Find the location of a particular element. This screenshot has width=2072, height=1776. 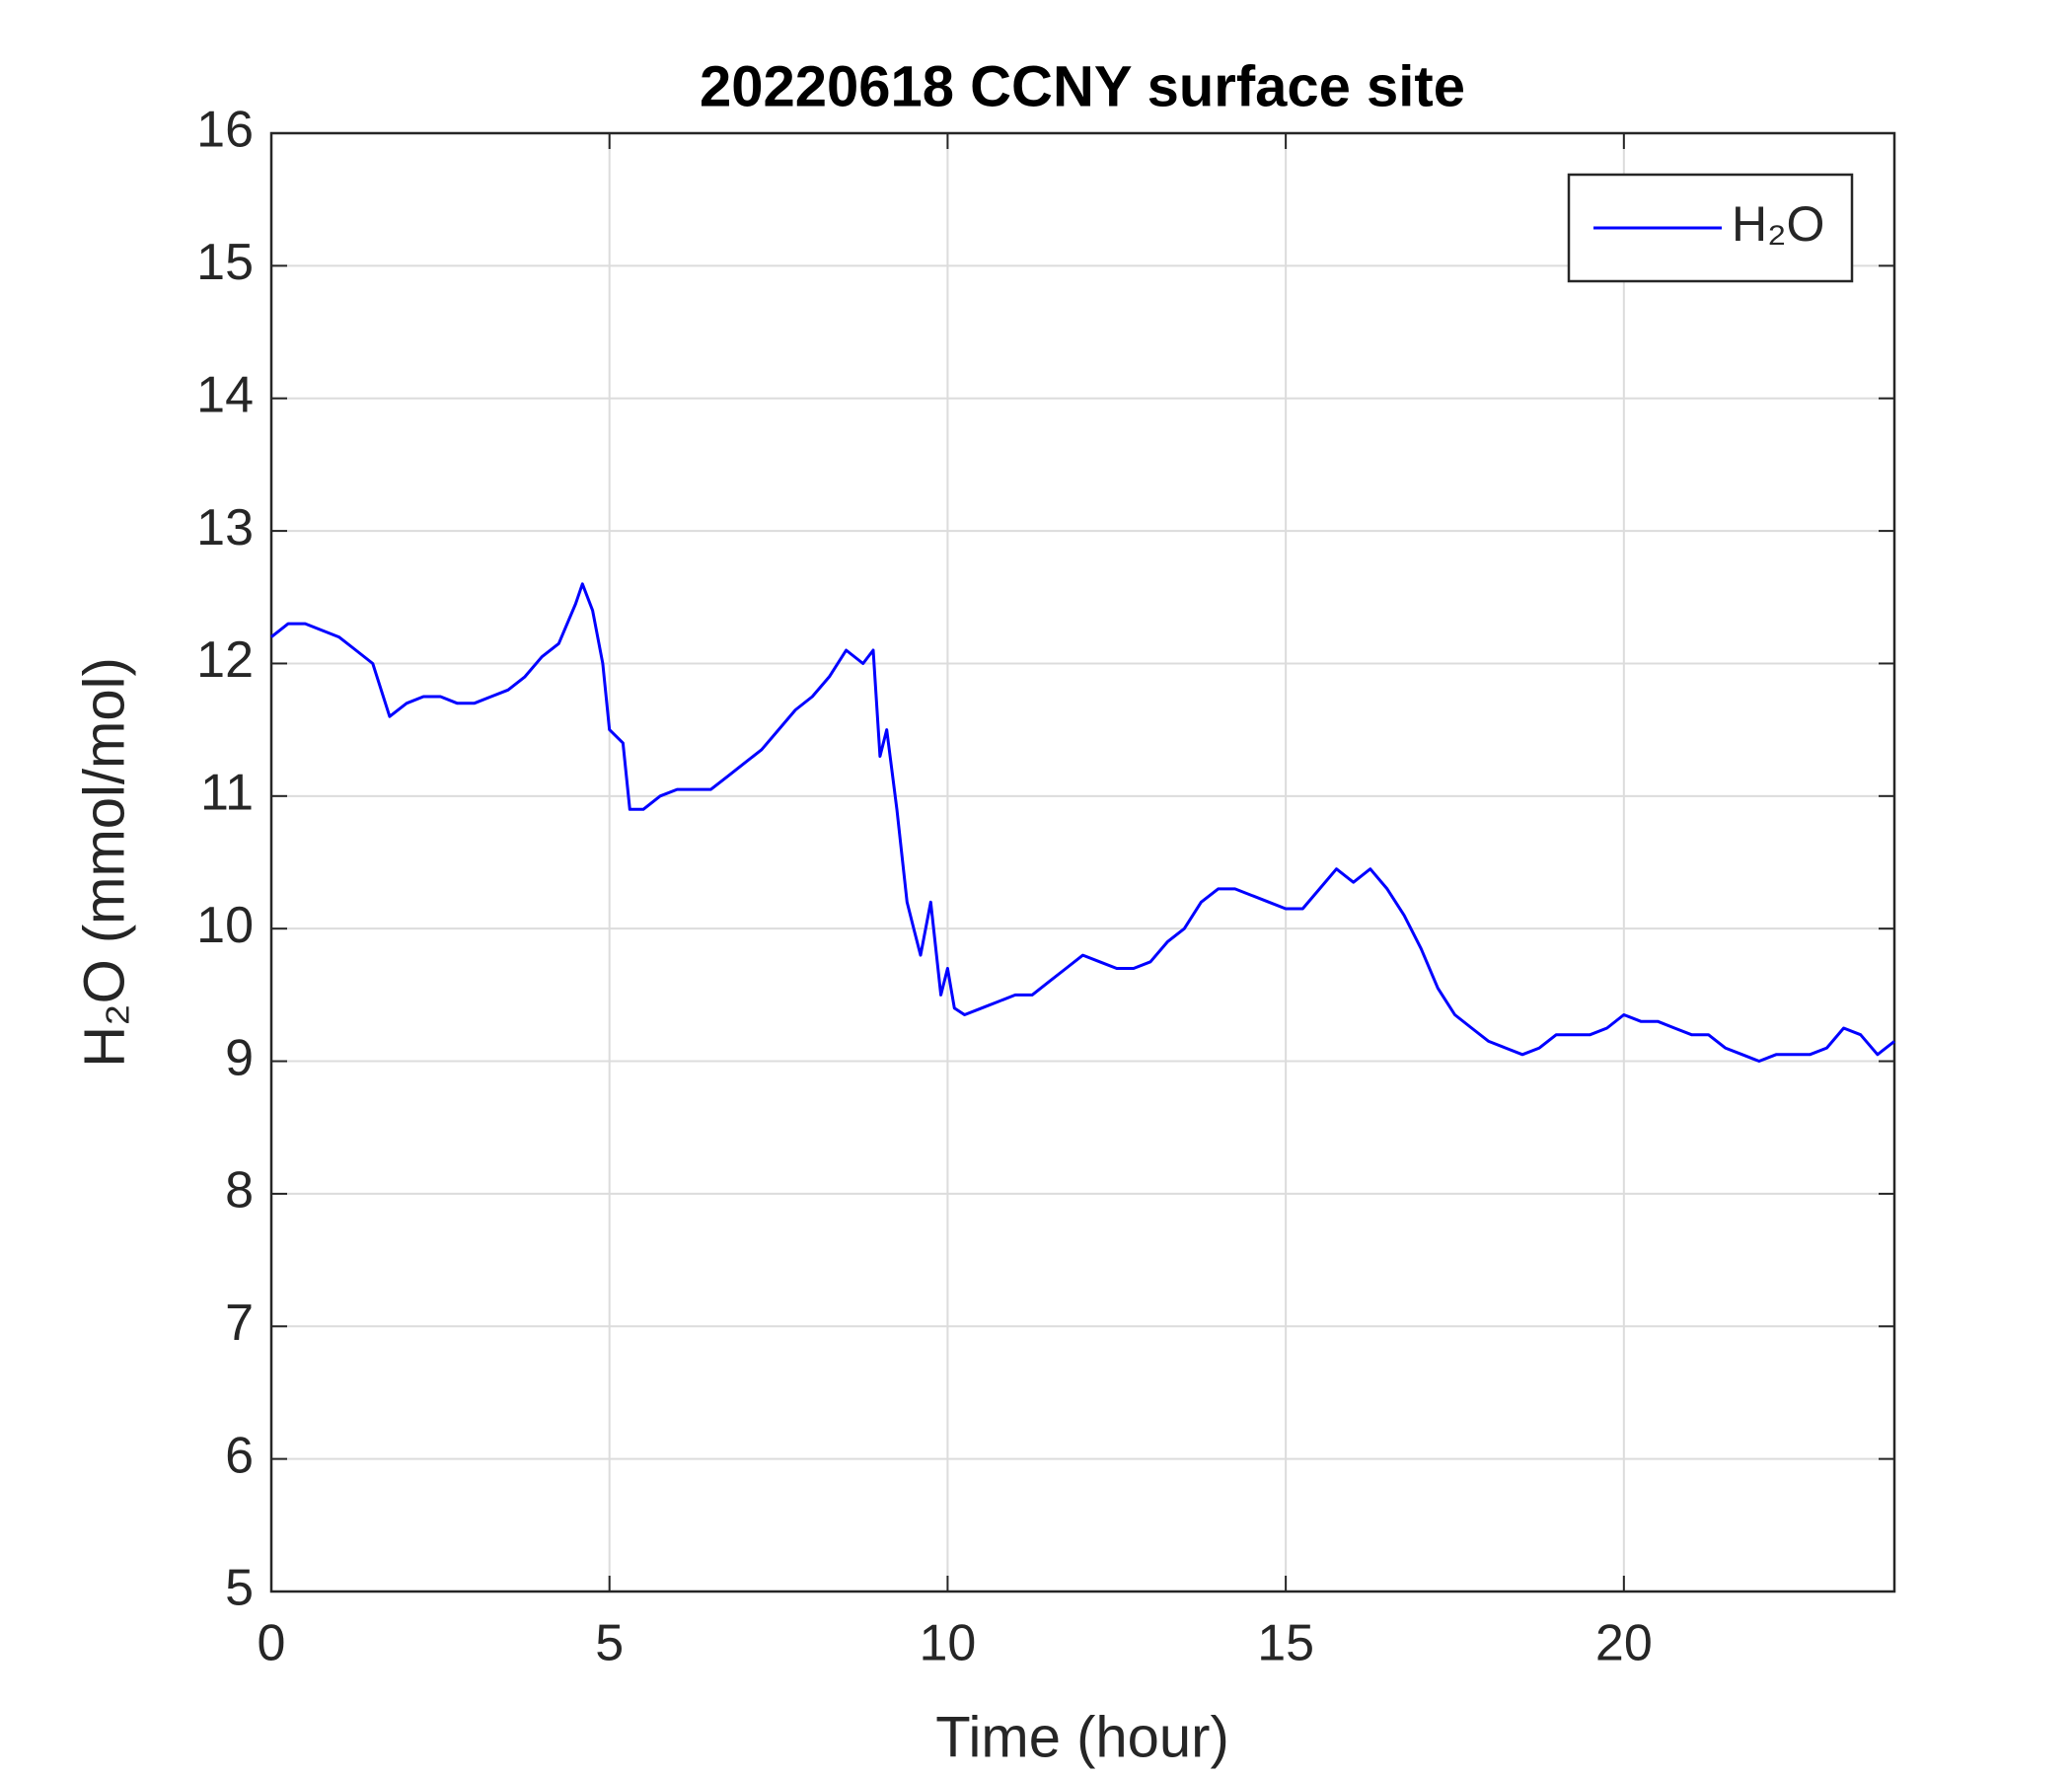

y-tick-label: 5 is located at coordinates (240, 1588).